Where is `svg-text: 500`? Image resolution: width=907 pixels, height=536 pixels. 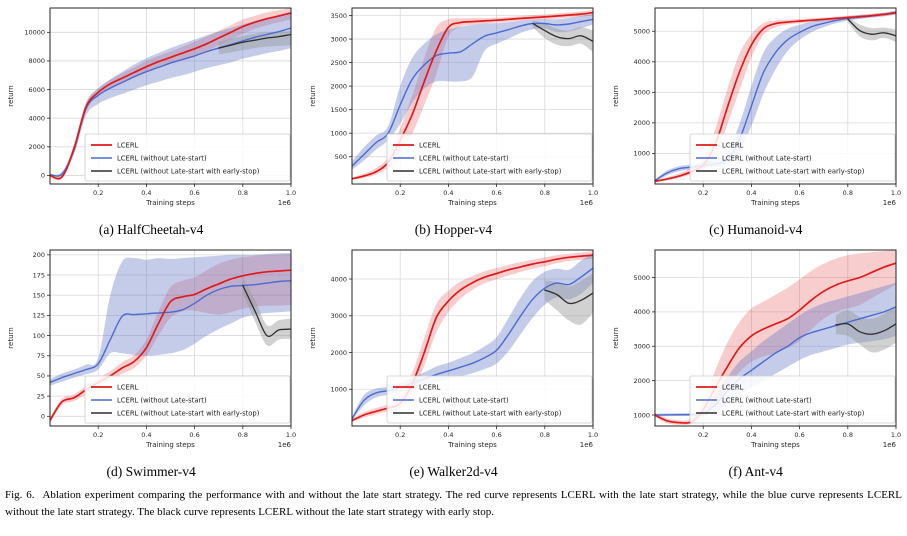 svg-text: 500 is located at coordinates (341, 157).